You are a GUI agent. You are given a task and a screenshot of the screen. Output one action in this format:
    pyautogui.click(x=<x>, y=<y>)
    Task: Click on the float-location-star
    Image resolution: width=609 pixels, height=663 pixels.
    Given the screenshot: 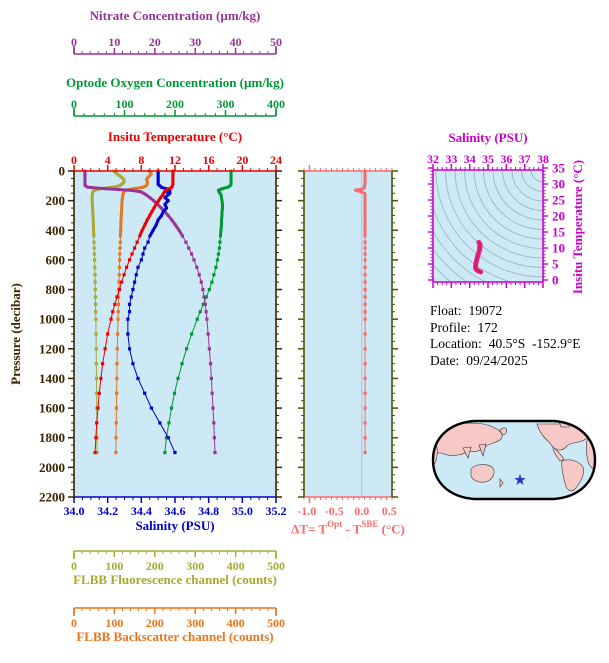 What is the action you would take?
    pyautogui.click(x=520, y=479)
    